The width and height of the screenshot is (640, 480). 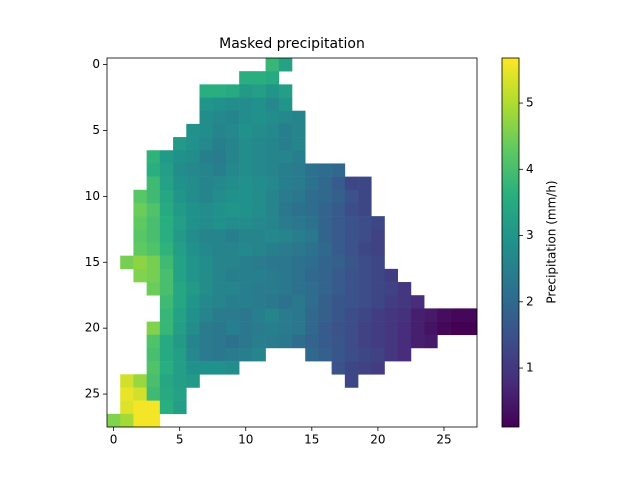 What do you see at coordinates (96, 64) in the screenshot?
I see `y-tick-label: 0` at bounding box center [96, 64].